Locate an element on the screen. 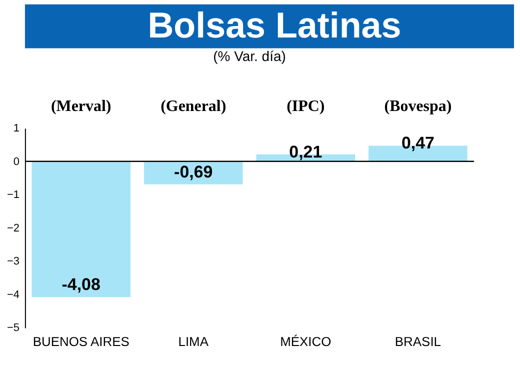  text: (IPC) is located at coordinates (305, 107).